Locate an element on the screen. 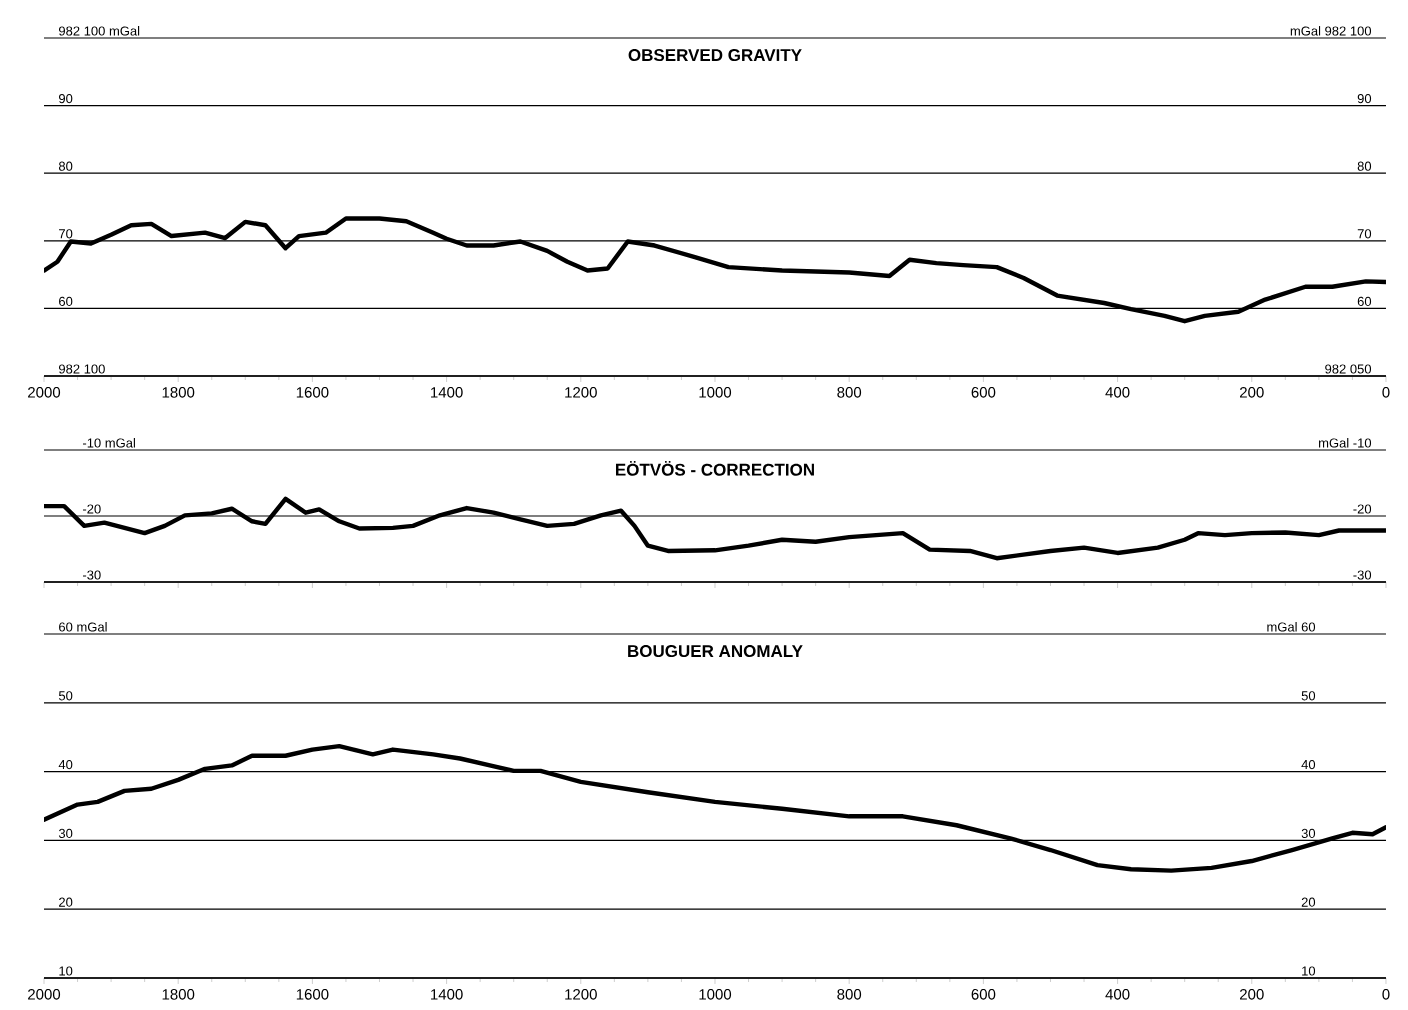 The image size is (1408, 1010). text: OBSERVED GRAVITY is located at coordinates (715, 55).